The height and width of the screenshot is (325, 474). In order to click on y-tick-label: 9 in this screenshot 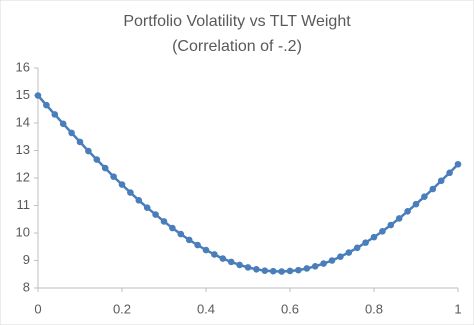, I will do `click(26, 259)`.